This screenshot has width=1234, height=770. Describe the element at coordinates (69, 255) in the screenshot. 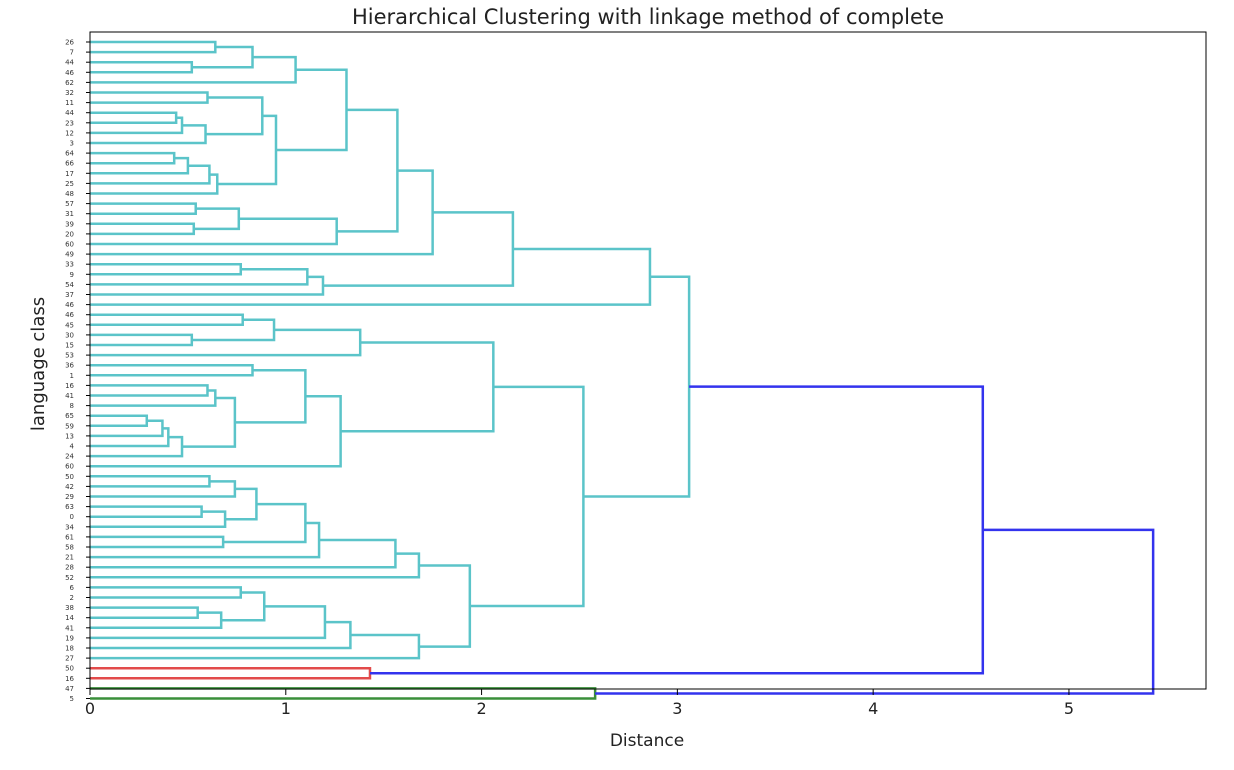

I see `leaf-label: 49` at that location.